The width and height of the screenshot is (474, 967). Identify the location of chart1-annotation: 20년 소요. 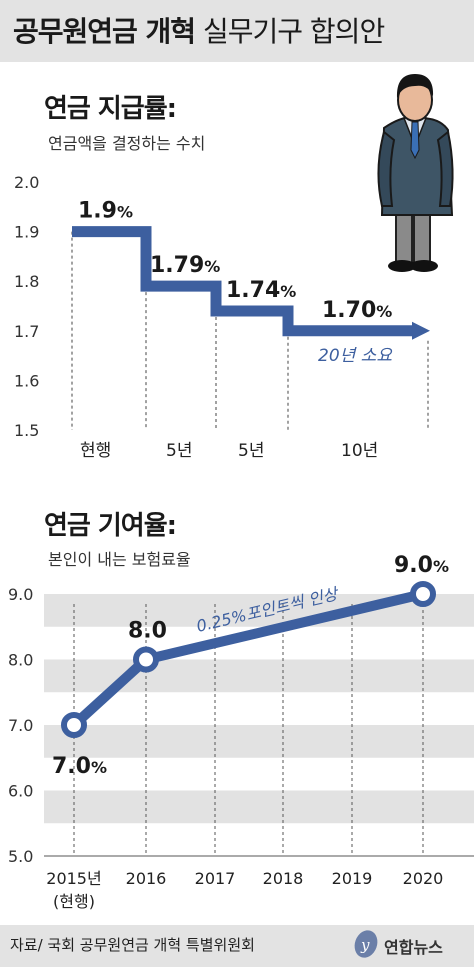
(355, 356).